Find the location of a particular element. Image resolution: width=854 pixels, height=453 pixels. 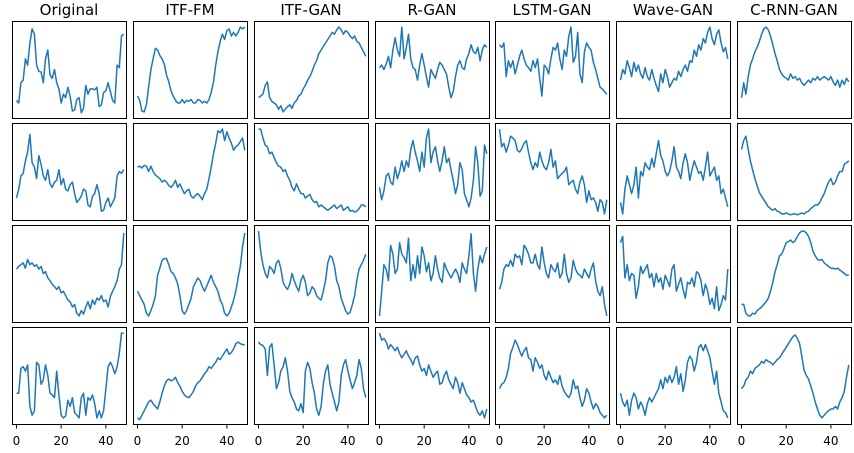

subplot-r0-c4 is located at coordinates (552, 70).